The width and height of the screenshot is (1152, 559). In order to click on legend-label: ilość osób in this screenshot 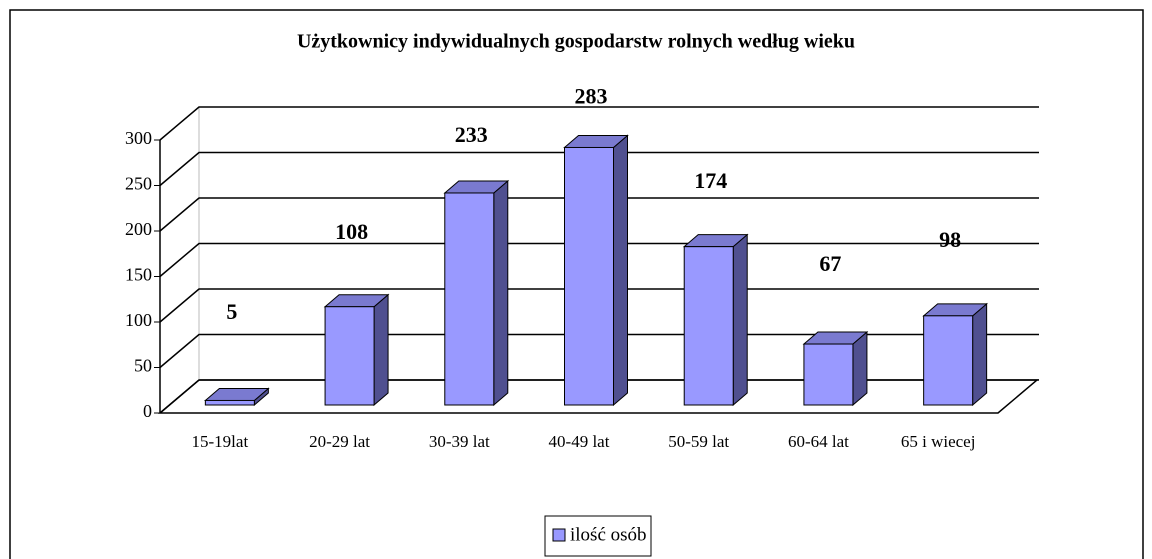, I will do `click(608, 534)`.